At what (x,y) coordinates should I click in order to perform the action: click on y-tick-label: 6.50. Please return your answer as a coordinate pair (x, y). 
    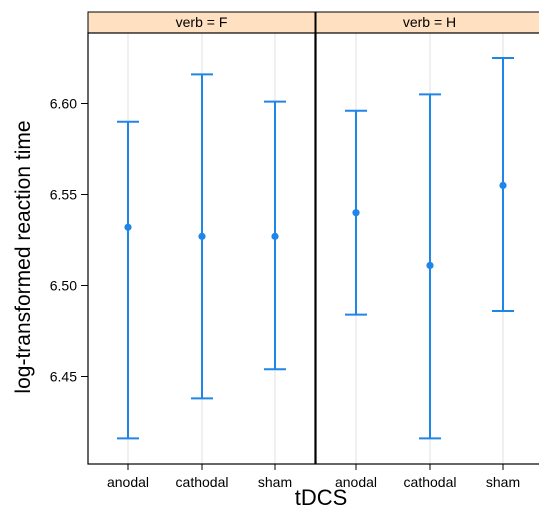
    Looking at the image, I should click on (63, 286).